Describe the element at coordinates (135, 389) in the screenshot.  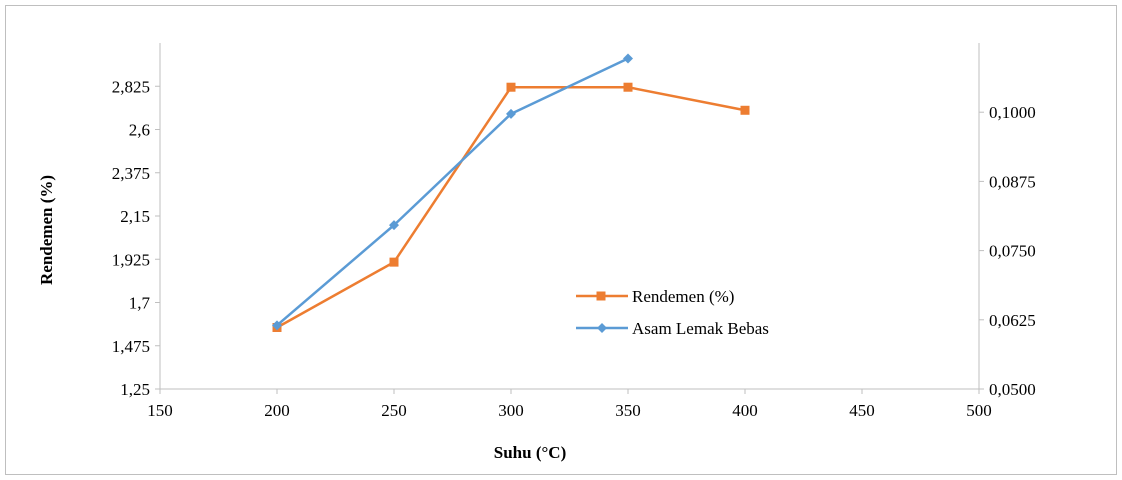
I see `left-tick-label: 1,25` at that location.